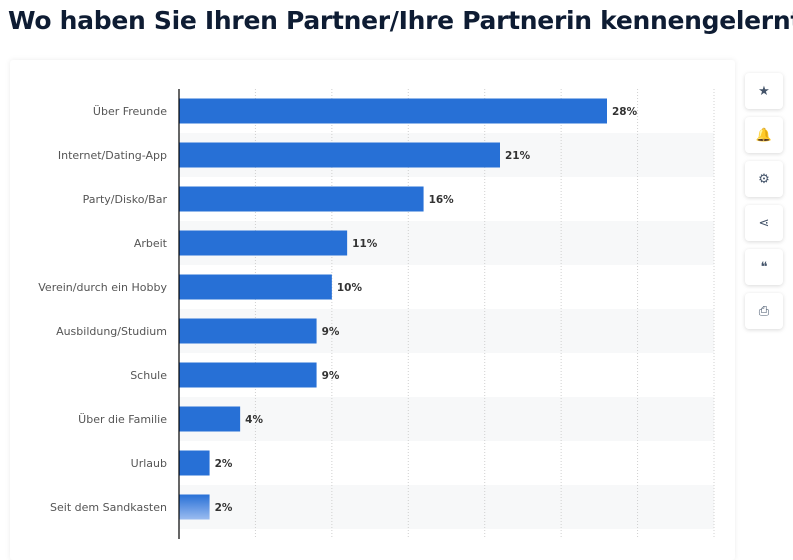 This screenshot has width=793, height=560. What do you see at coordinates (149, 463) in the screenshot?
I see `category-label: Urlaub` at bounding box center [149, 463].